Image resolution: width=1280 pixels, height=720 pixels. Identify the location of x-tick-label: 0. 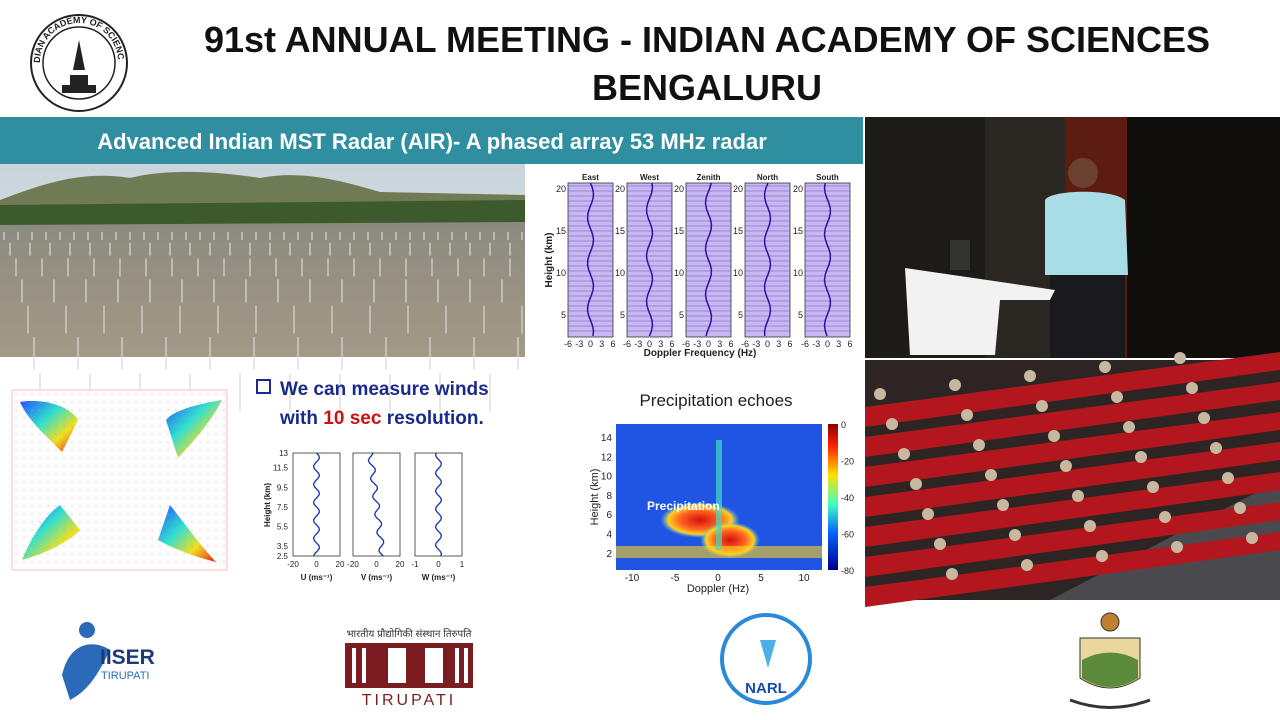
(438, 564).